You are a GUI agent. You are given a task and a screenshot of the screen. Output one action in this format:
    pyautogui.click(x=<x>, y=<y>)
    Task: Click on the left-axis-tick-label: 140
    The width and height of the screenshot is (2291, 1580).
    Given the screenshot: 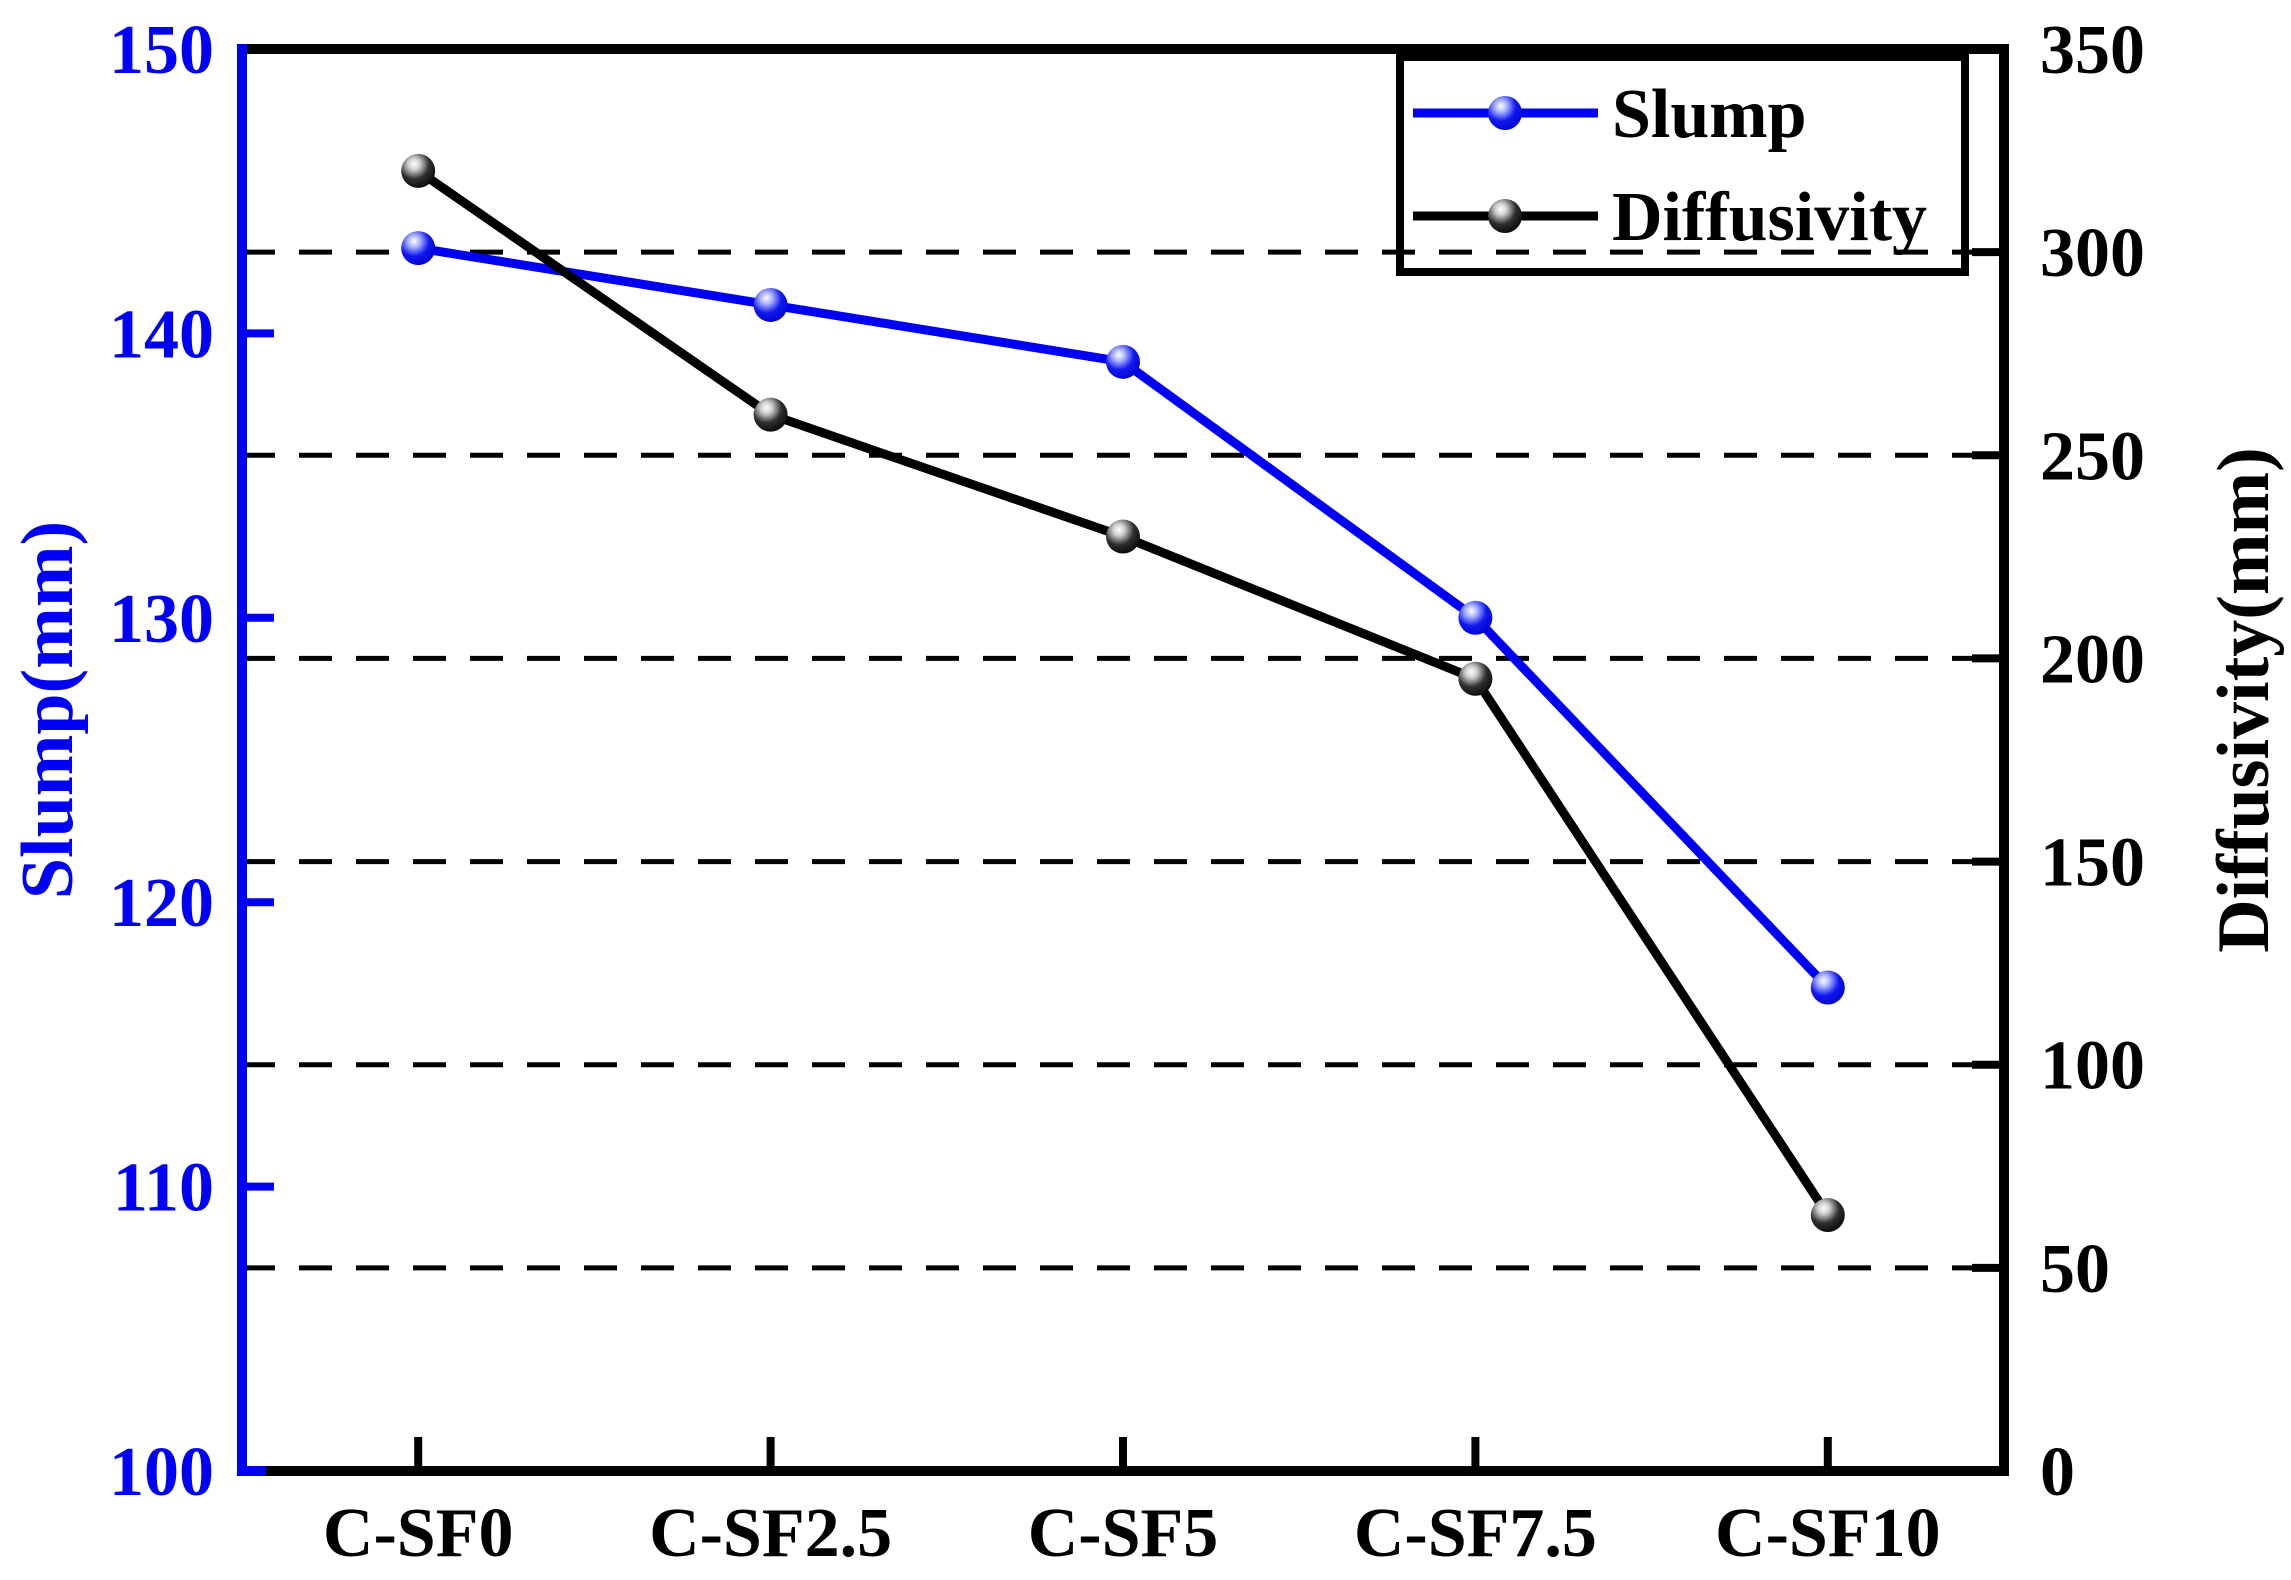 What is the action you would take?
    pyautogui.click(x=161, y=334)
    